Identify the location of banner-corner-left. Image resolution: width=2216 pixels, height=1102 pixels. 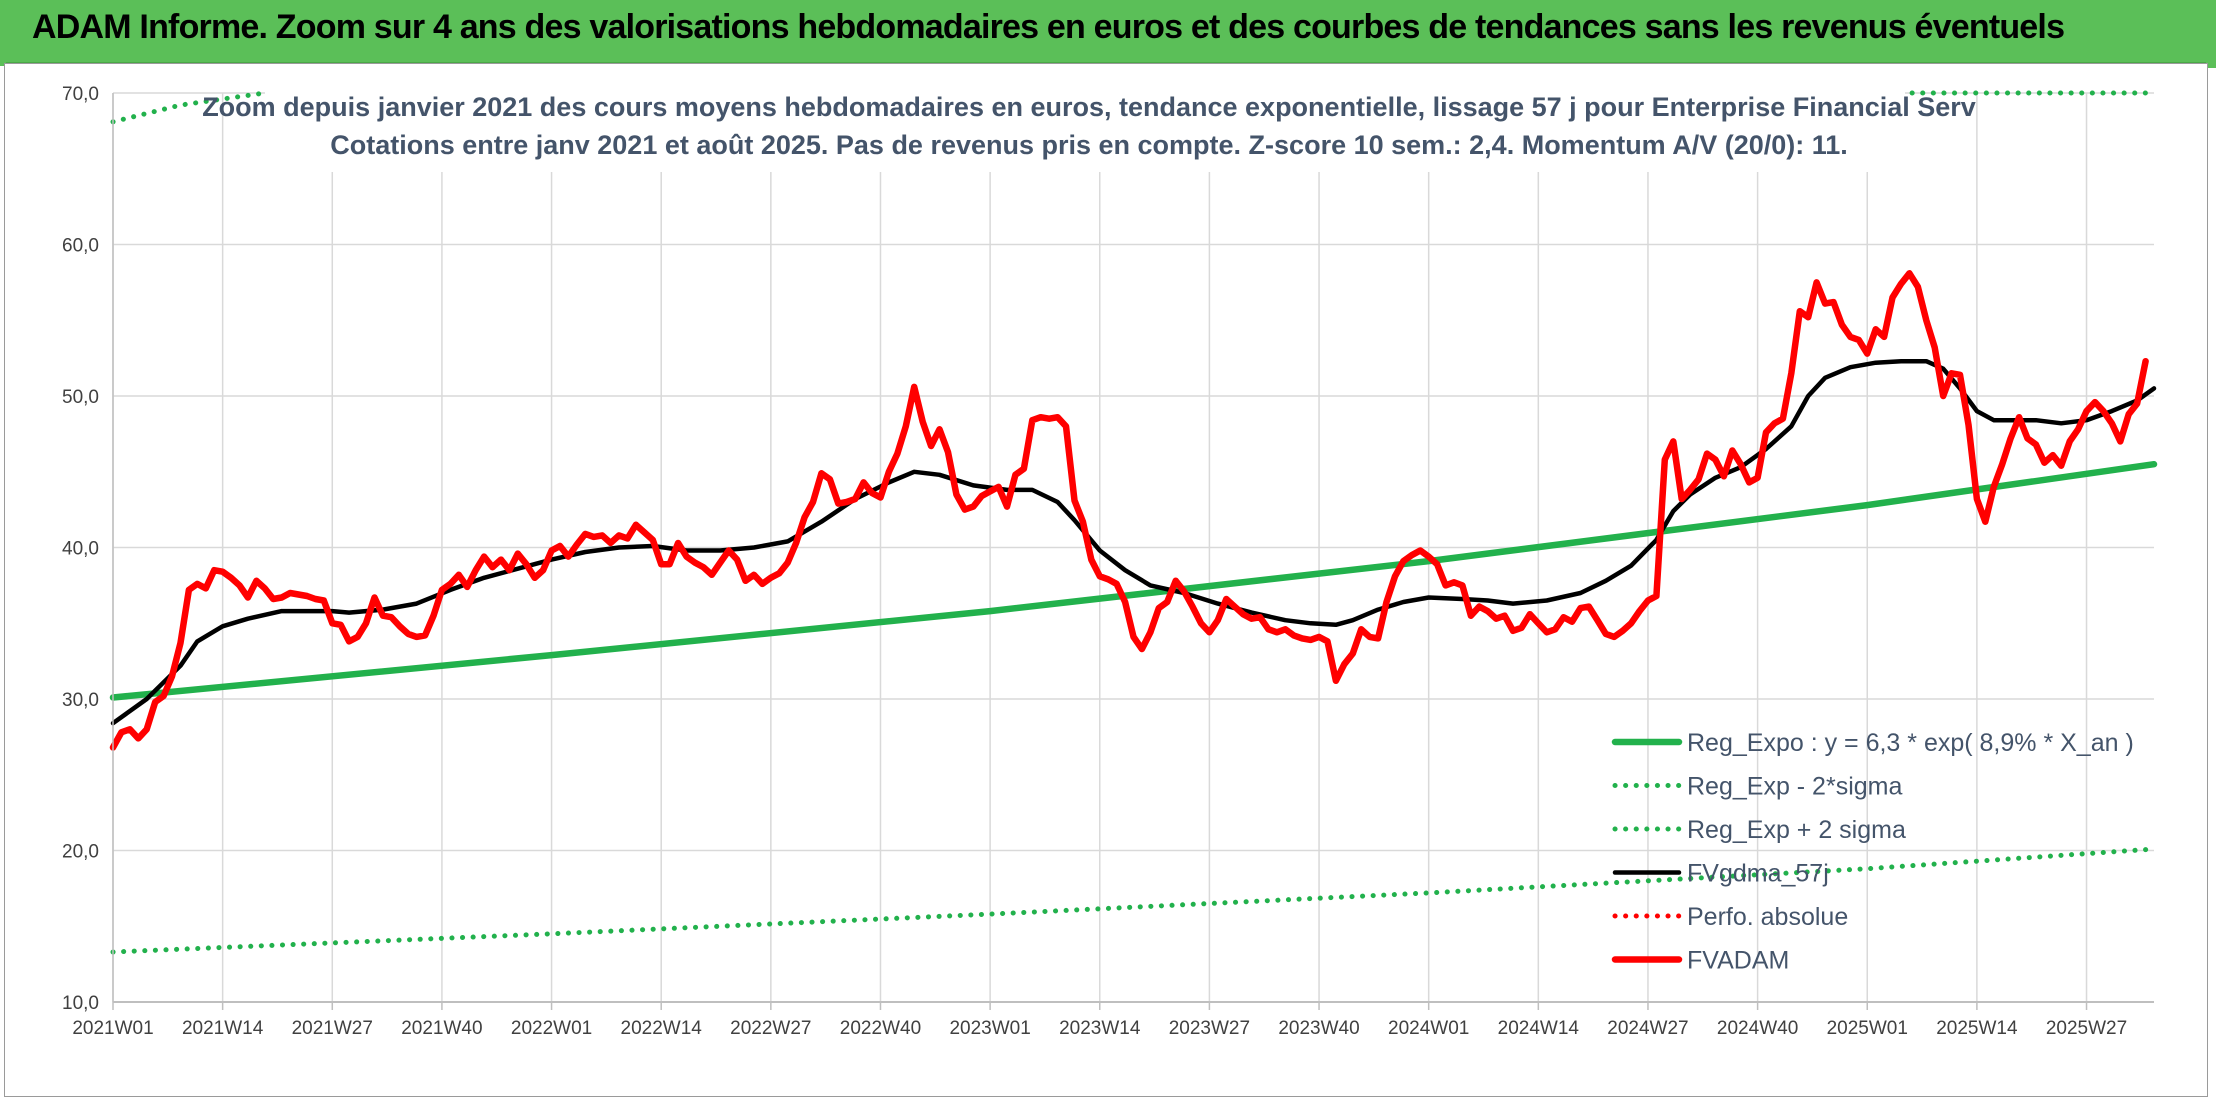
(3, 62).